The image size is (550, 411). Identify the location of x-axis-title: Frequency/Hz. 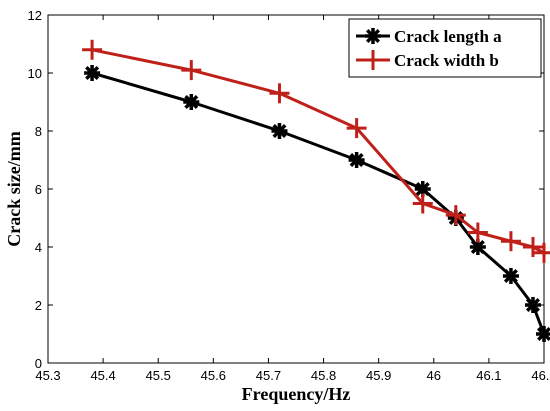
(296, 394).